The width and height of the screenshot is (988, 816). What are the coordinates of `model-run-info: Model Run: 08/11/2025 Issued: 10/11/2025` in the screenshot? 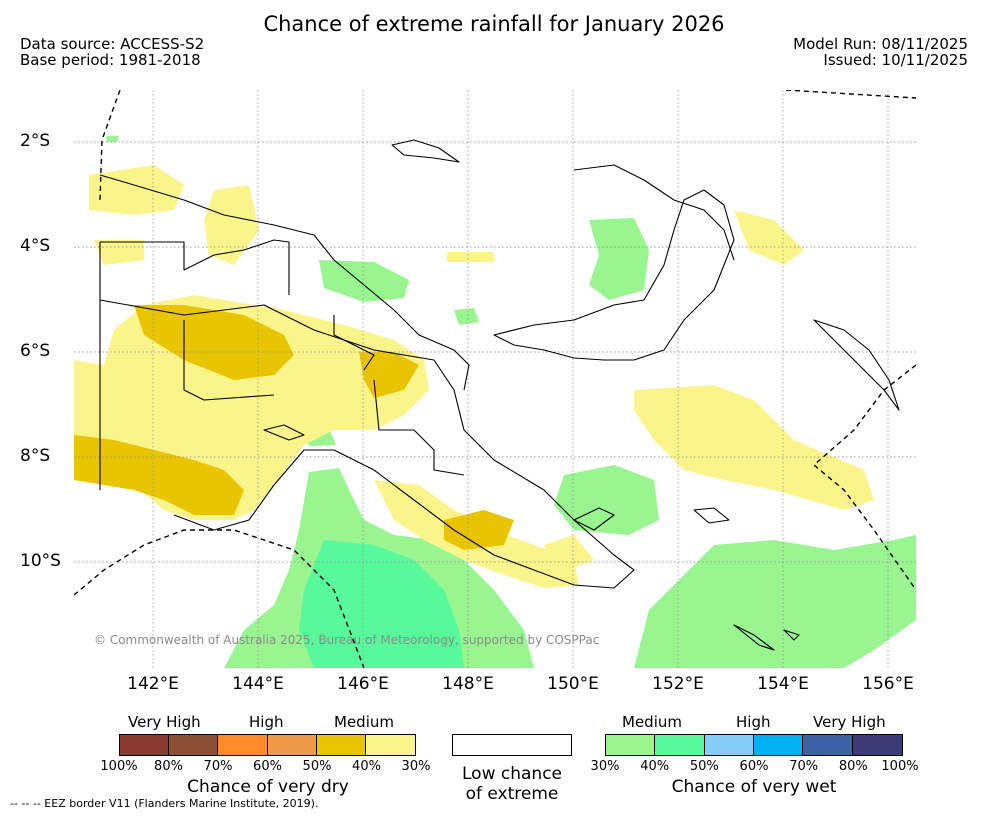 It's located at (880, 52).